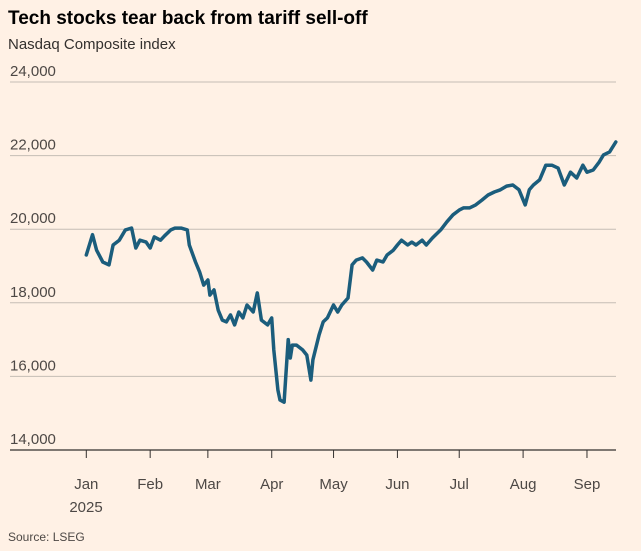 Image resolution: width=641 pixels, height=551 pixels. I want to click on y-tick-label: 24,000, so click(33, 71).